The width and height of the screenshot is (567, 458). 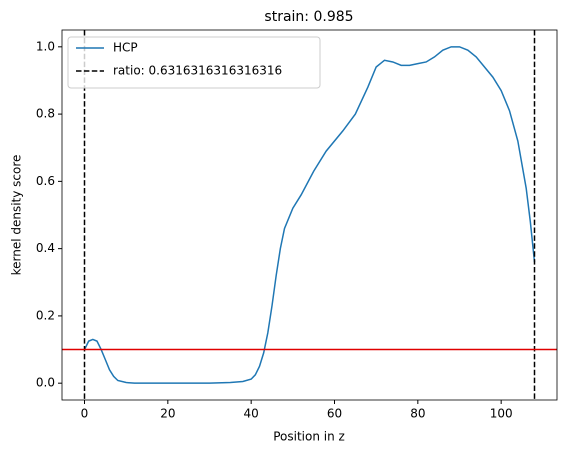 I want to click on x-axis-label: Position in z, so click(x=309, y=437).